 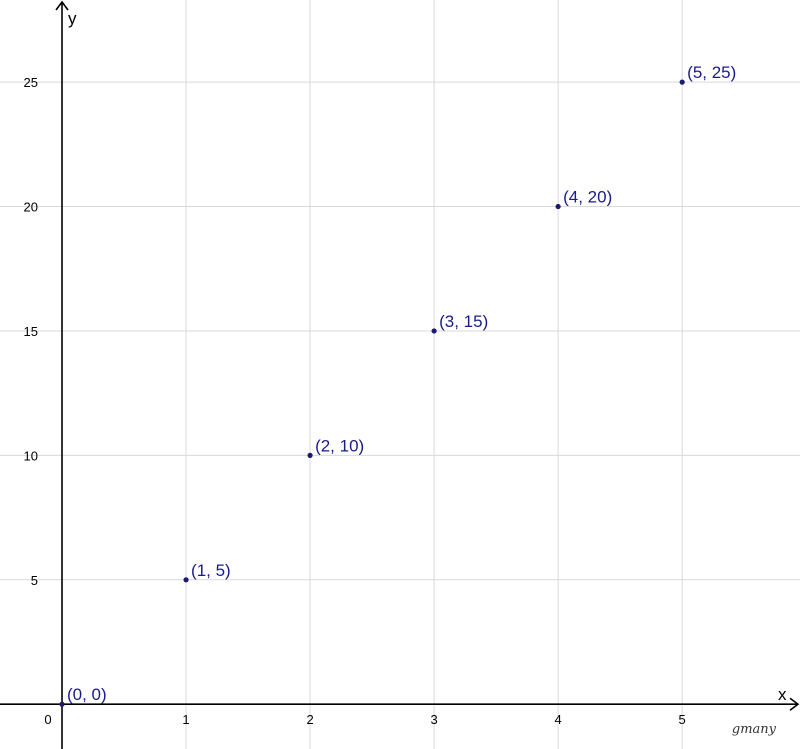 I want to click on y-tick-label: 5, so click(x=34, y=580).